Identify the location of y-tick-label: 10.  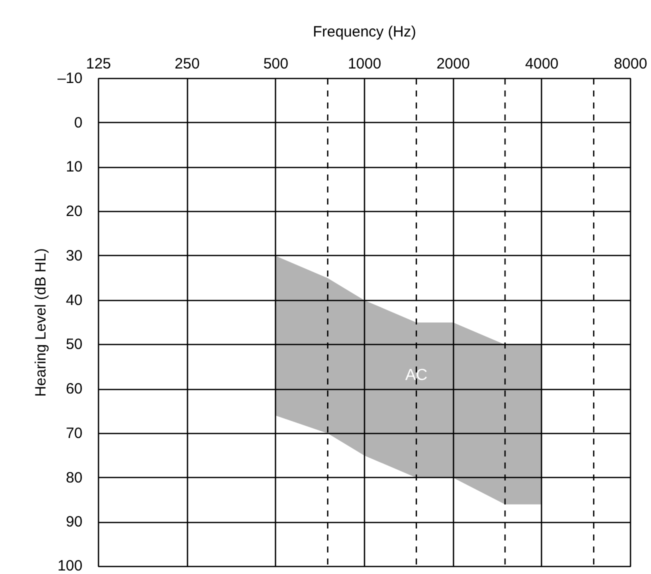
(74, 167).